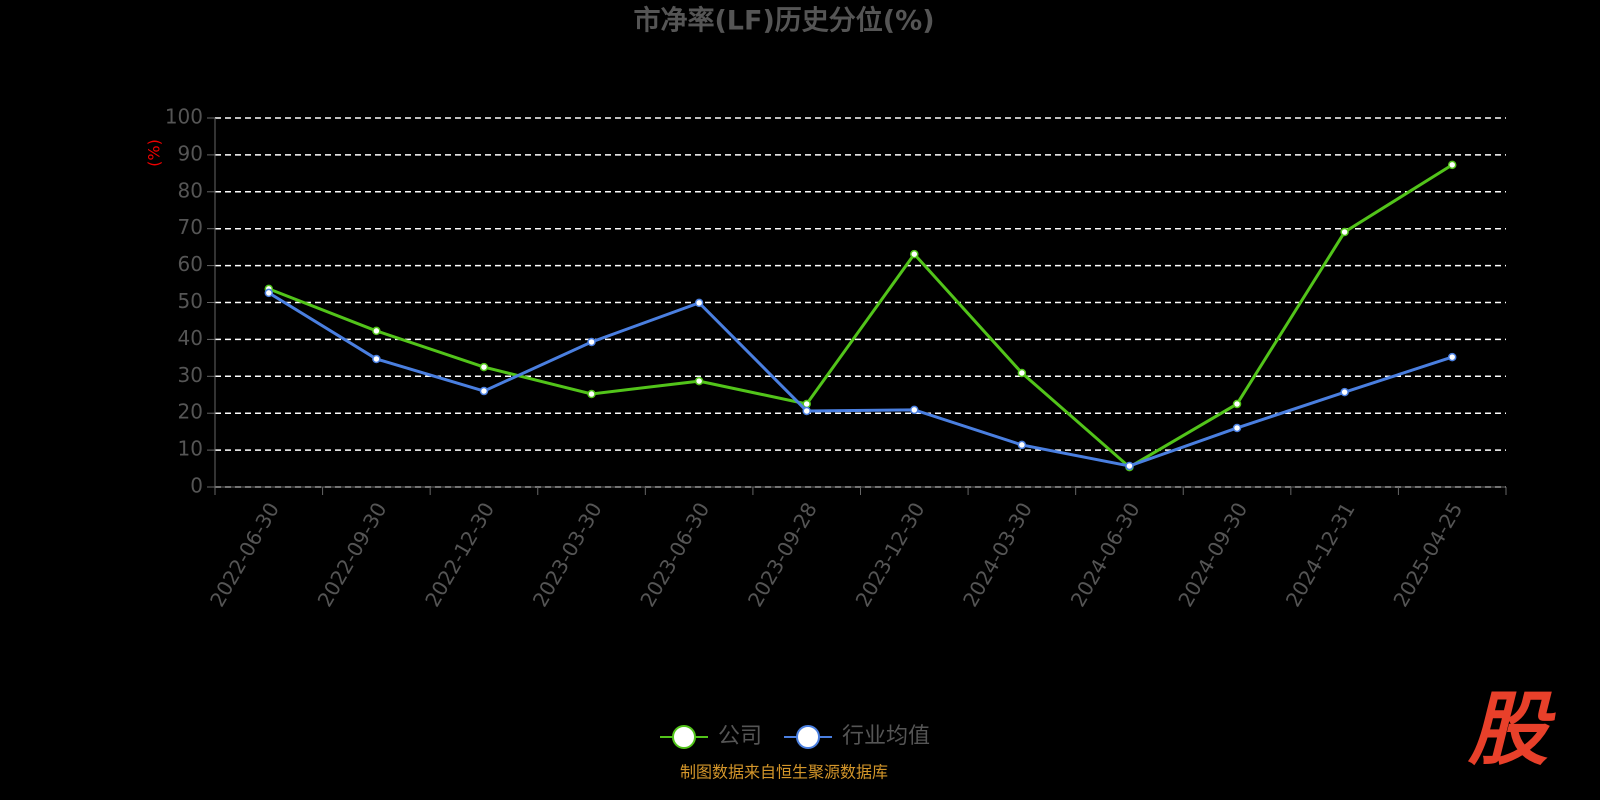 The height and width of the screenshot is (800, 1600). I want to click on y-tick-label: 50, so click(190, 301).